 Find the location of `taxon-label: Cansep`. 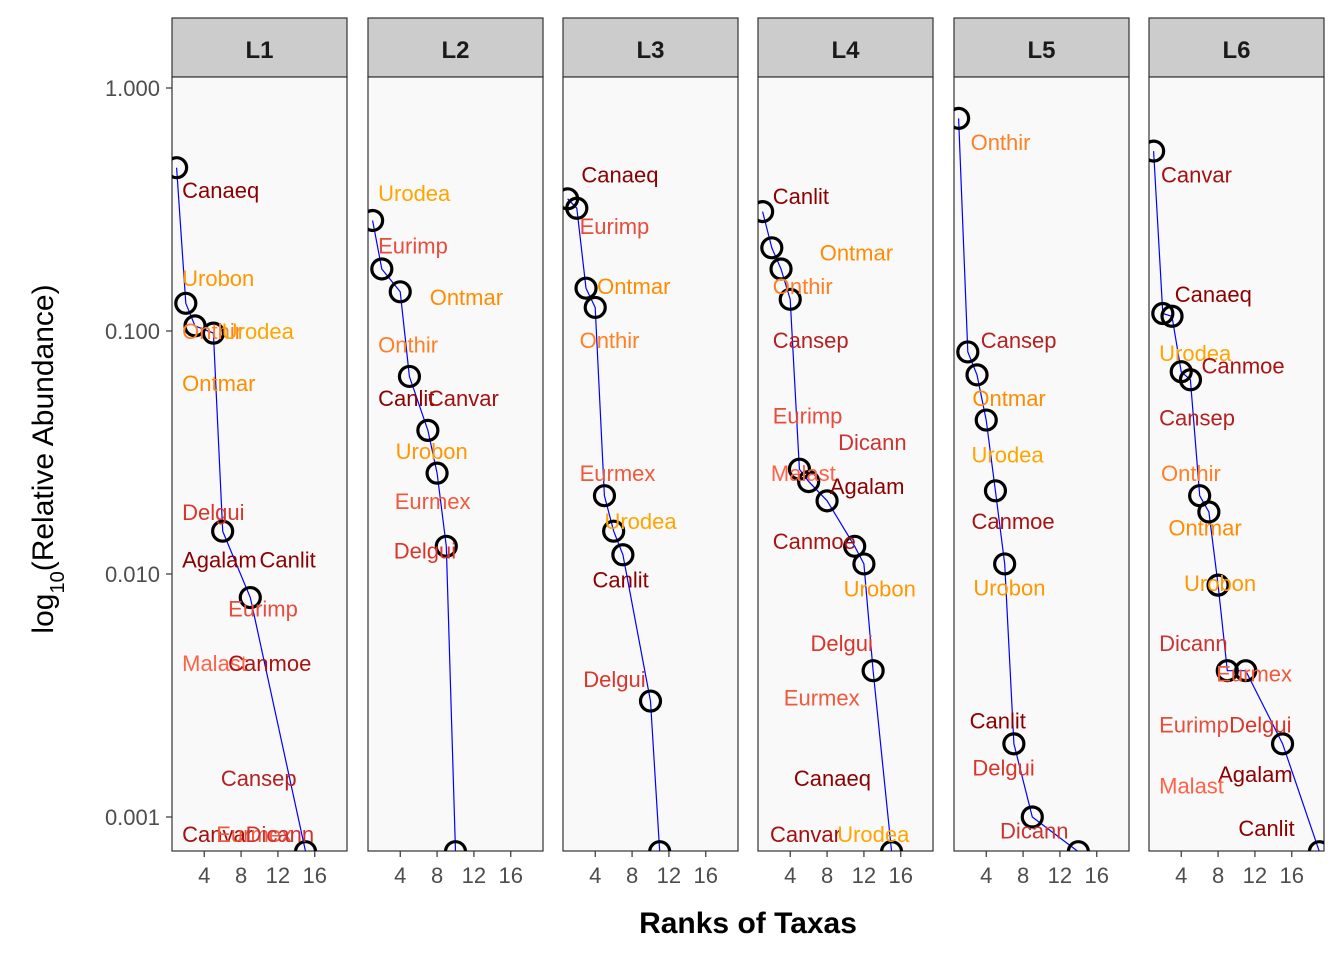

taxon-label: Cansep is located at coordinates (811, 340).